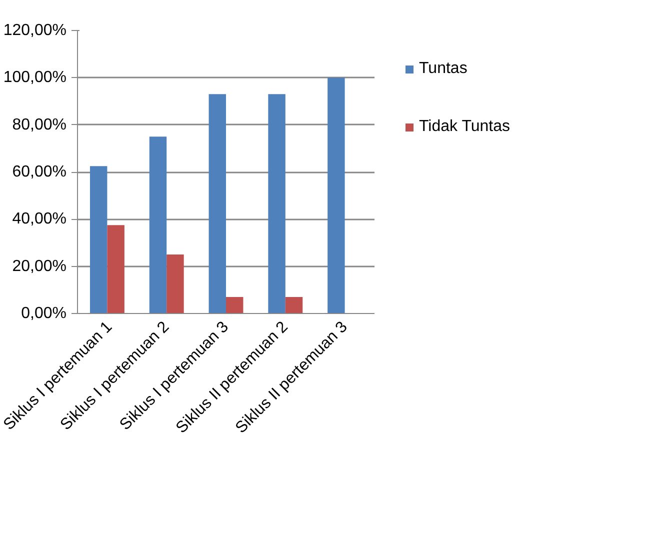 This screenshot has width=661, height=536. I want to click on y-tick-label: 40,00%, so click(39, 219).